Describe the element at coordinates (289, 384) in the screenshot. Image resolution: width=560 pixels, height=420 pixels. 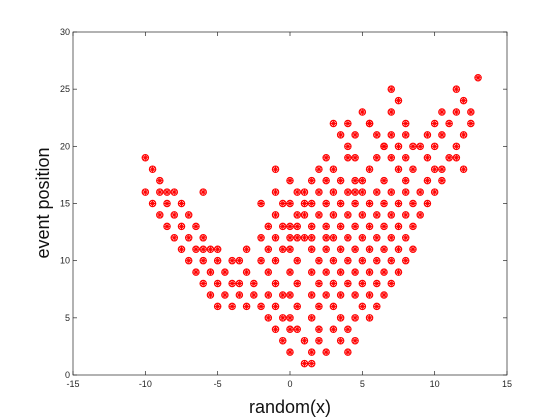
I see `x-tick-label: 0` at that location.